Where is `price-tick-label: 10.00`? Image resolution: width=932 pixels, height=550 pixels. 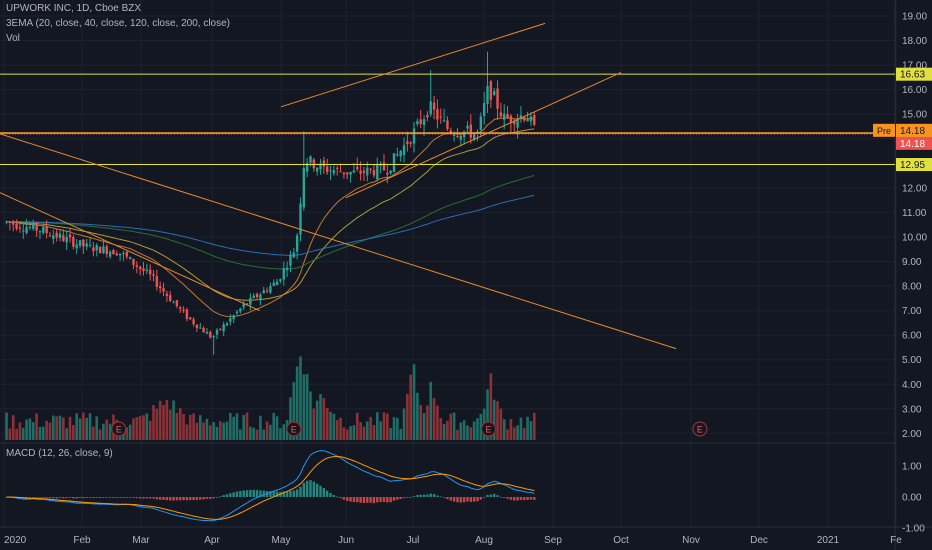 price-tick-label: 10.00 is located at coordinates (914, 237).